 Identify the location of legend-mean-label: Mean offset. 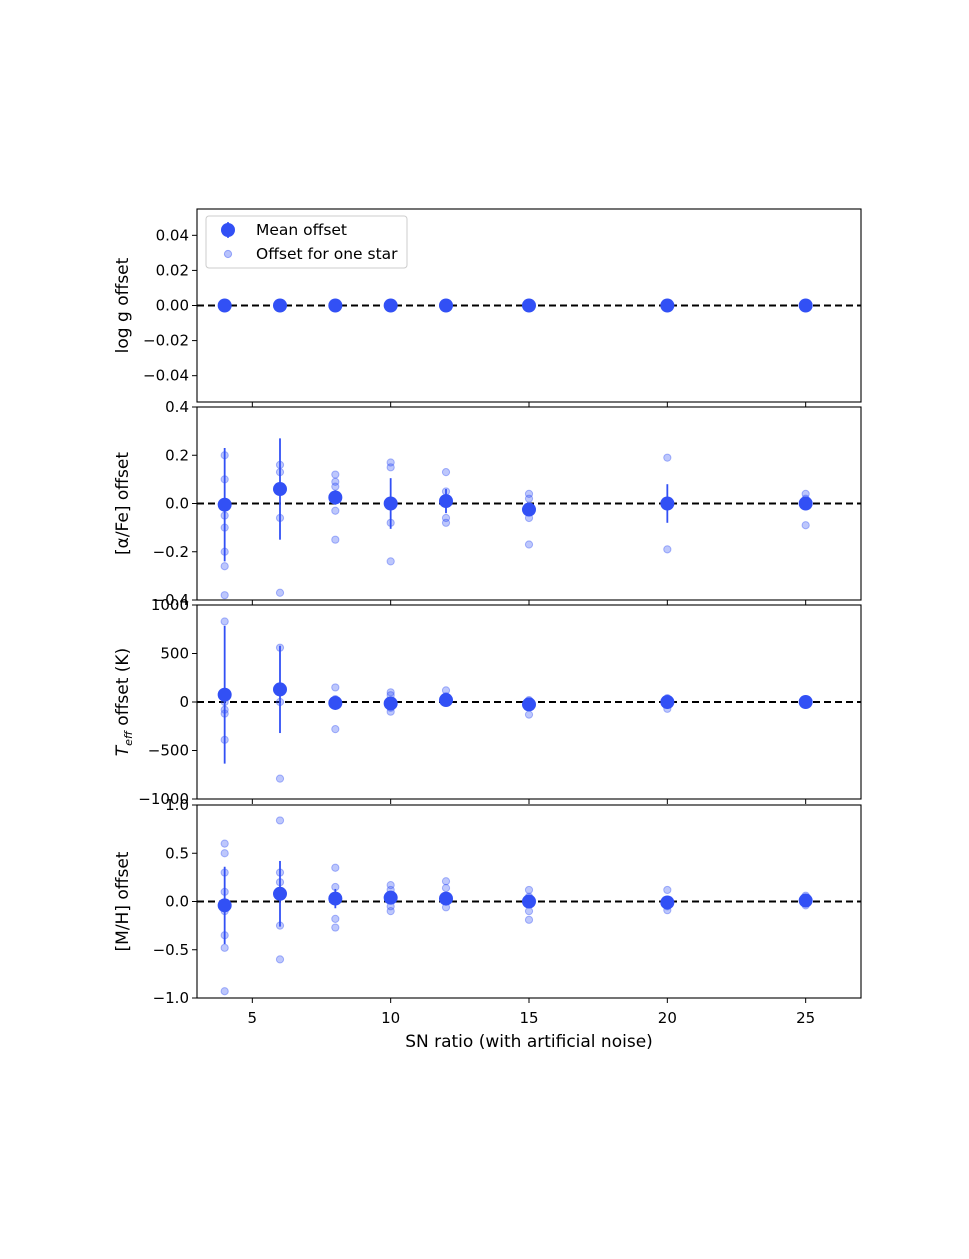
(301, 230).